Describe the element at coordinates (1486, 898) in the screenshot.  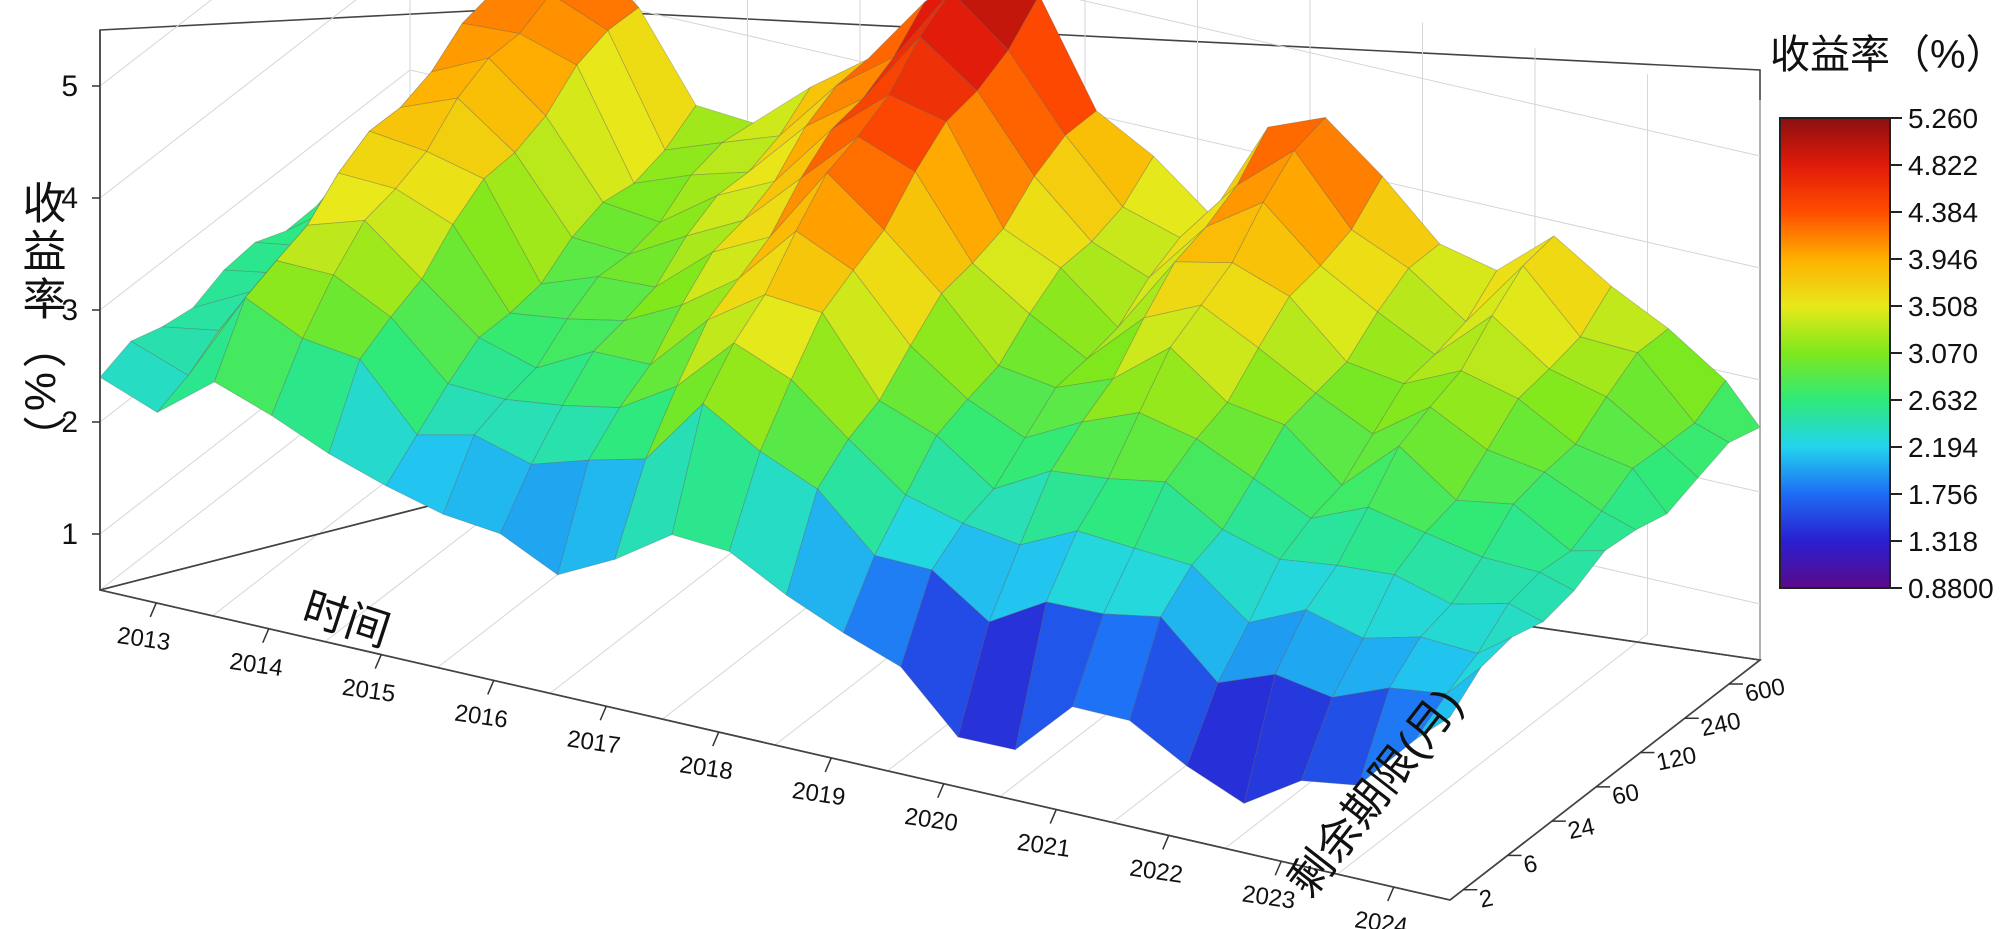
I see `y-tick-label: 2` at that location.